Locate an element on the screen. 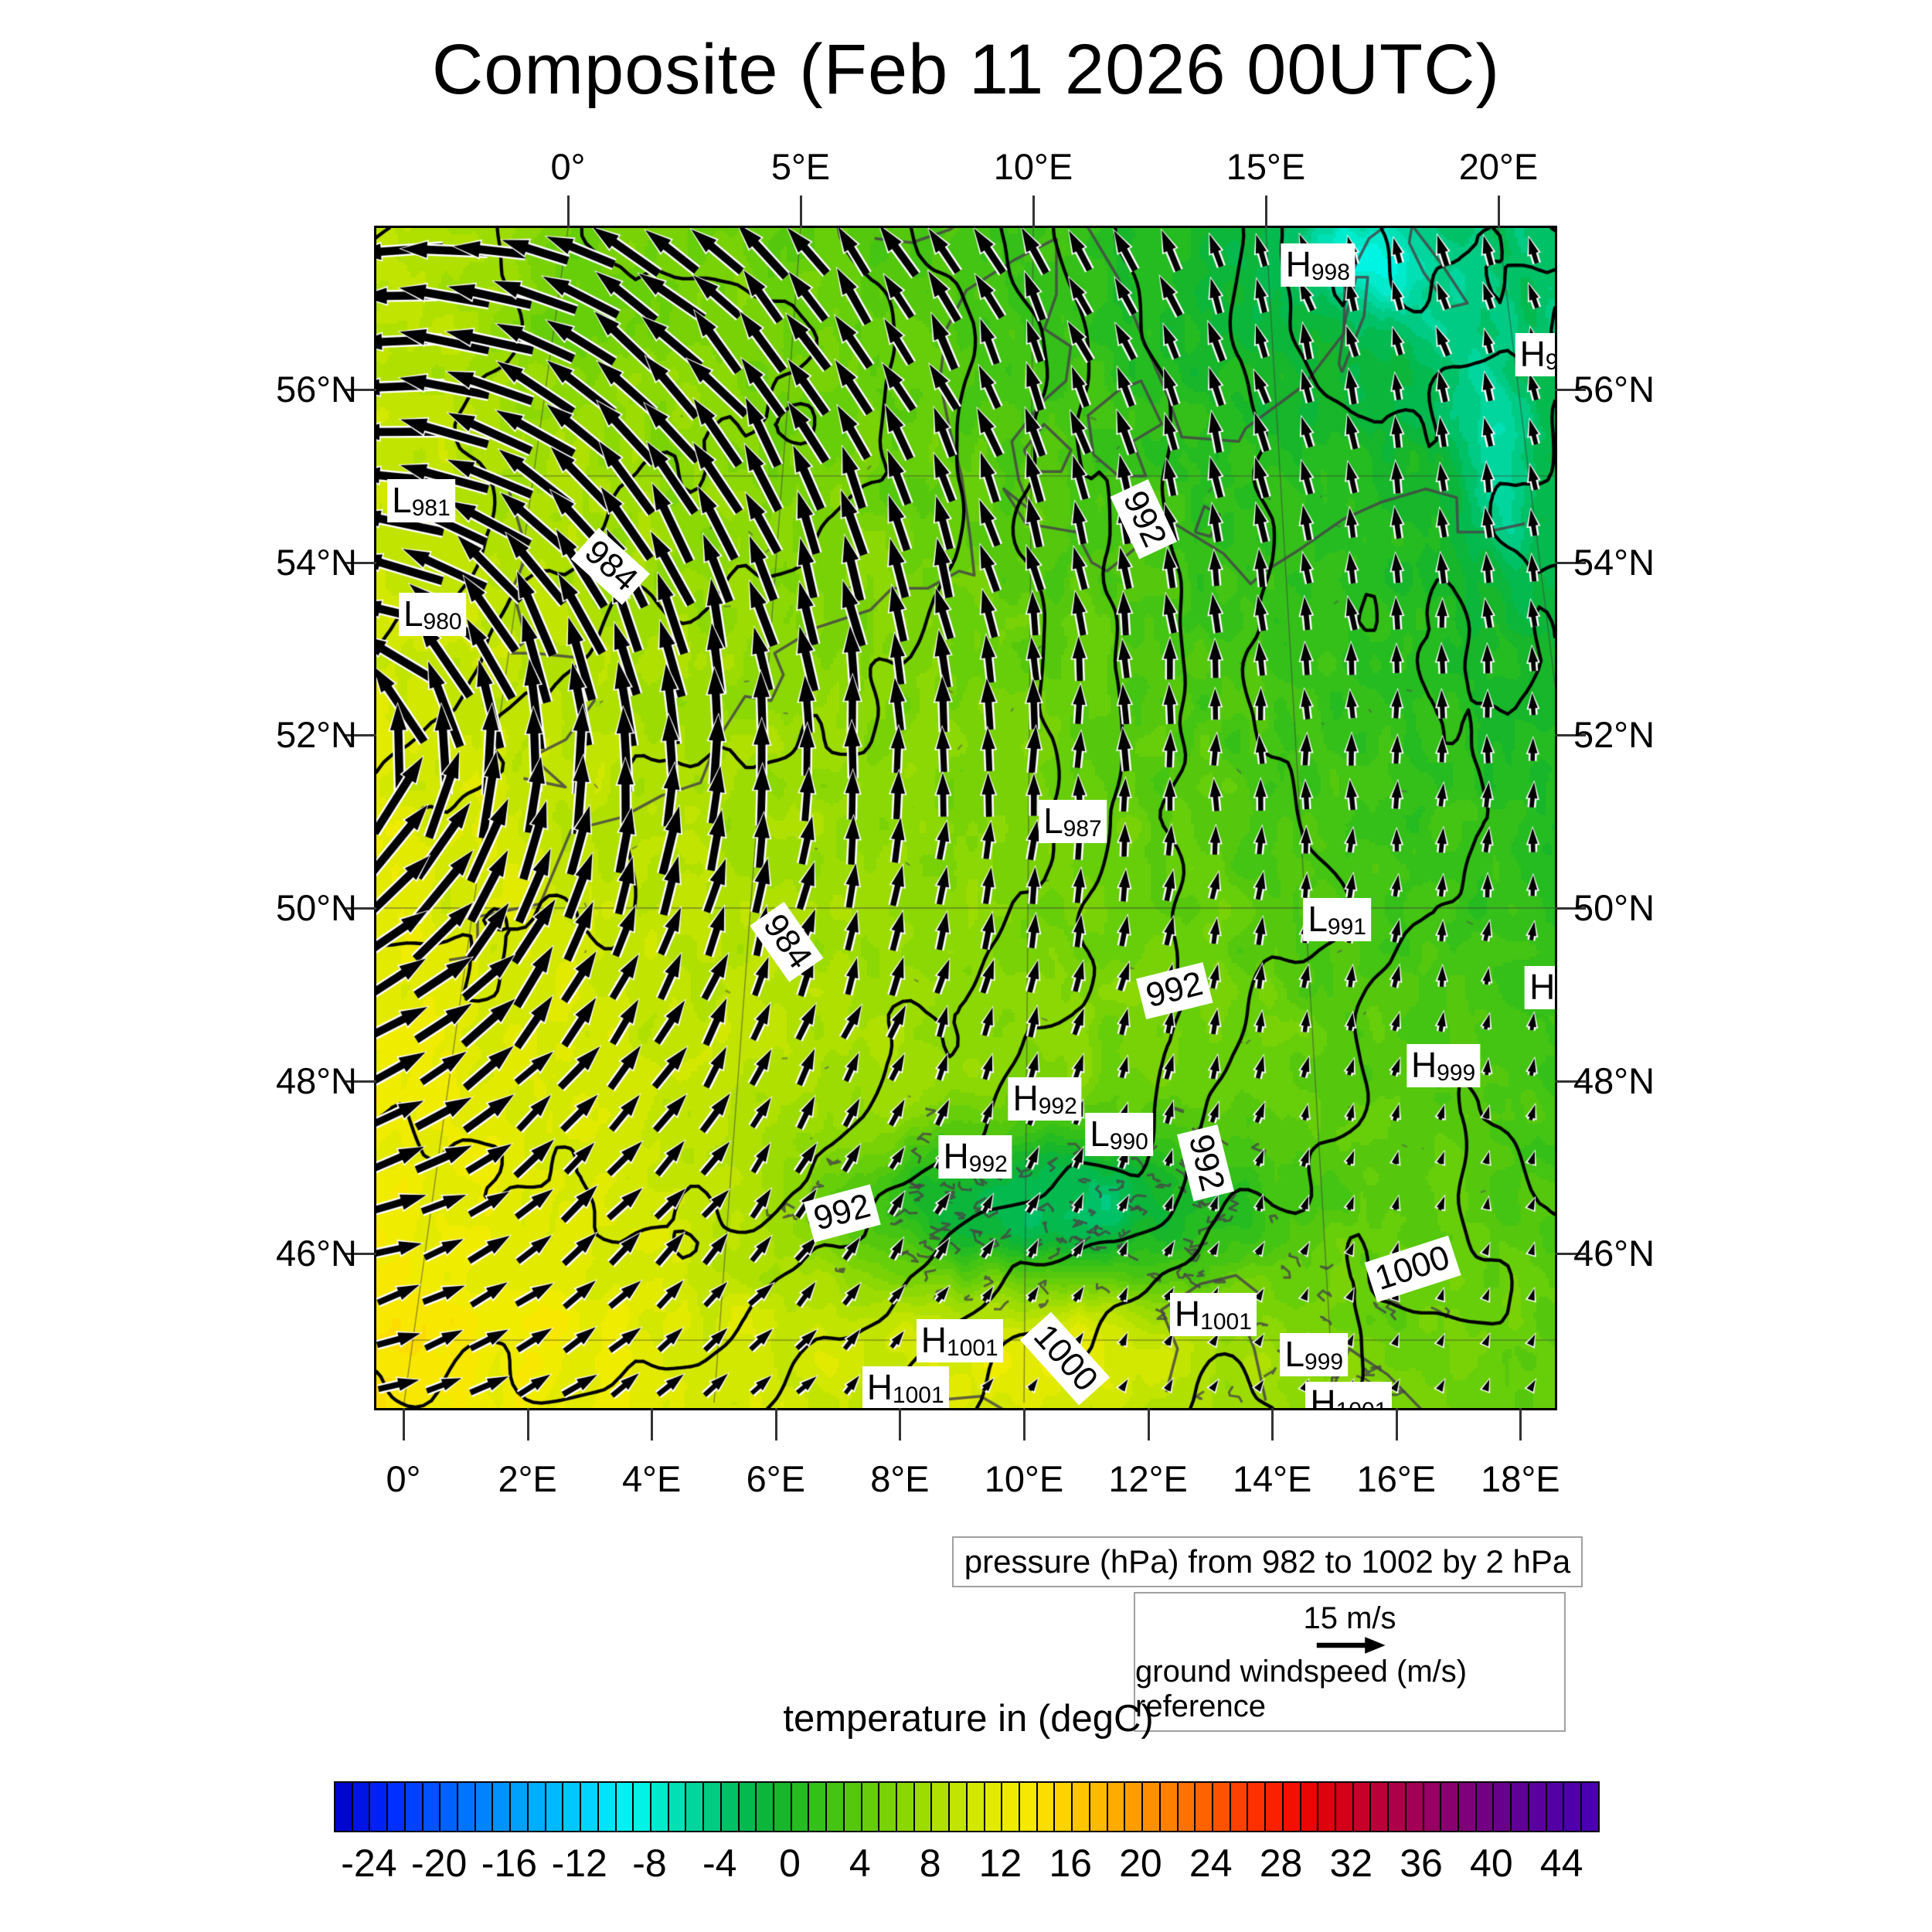 This screenshot has width=1932, height=1932. pressure-caption-box: pressure (hPa) from 982 to 1002 by 2 hPa is located at coordinates (1268, 1561).